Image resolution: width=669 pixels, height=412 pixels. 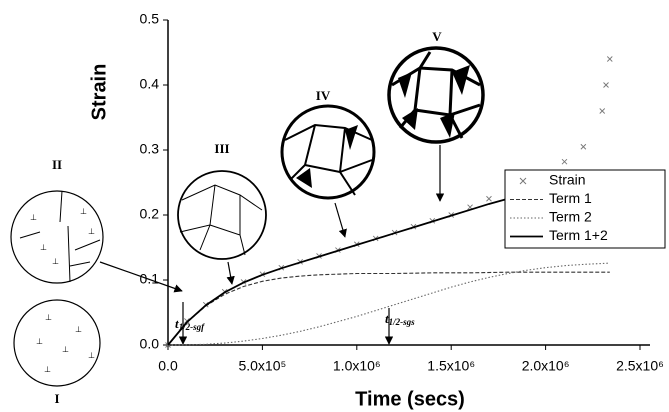 I want to click on x-tick-label: 1.5x10⁶, so click(x=451, y=366).